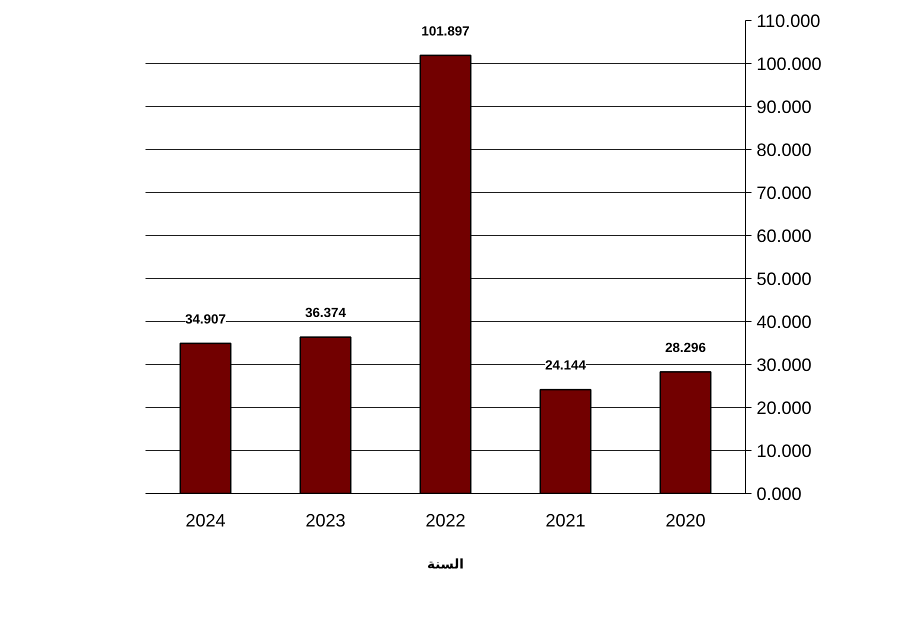  What do you see at coordinates (784, 193) in the screenshot?
I see `y-tick-label: 70.000` at bounding box center [784, 193].